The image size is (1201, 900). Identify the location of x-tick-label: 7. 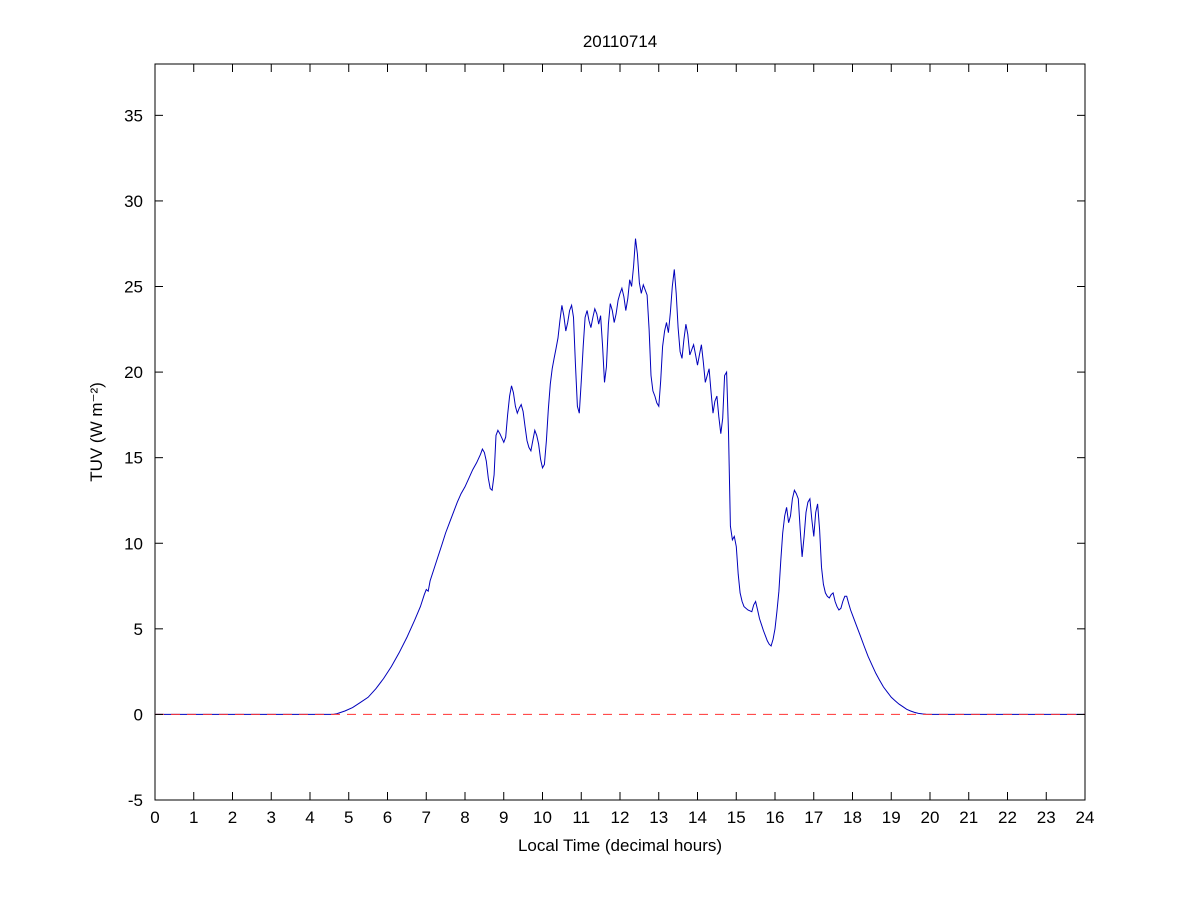
(426, 817).